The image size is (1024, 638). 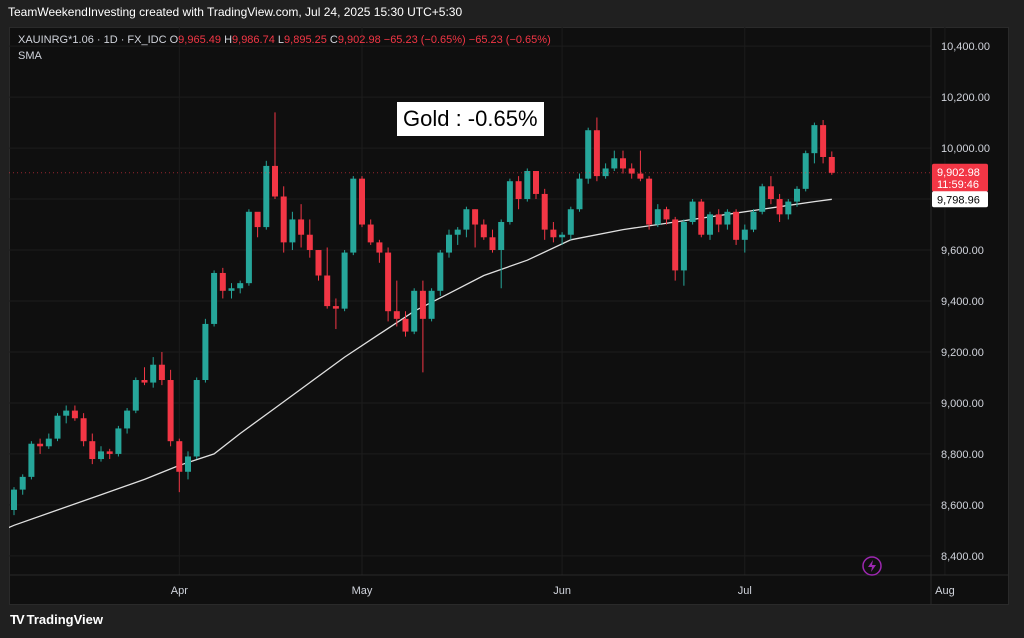 I want to click on sma-price-value: 9,798.96, so click(x=958, y=200).